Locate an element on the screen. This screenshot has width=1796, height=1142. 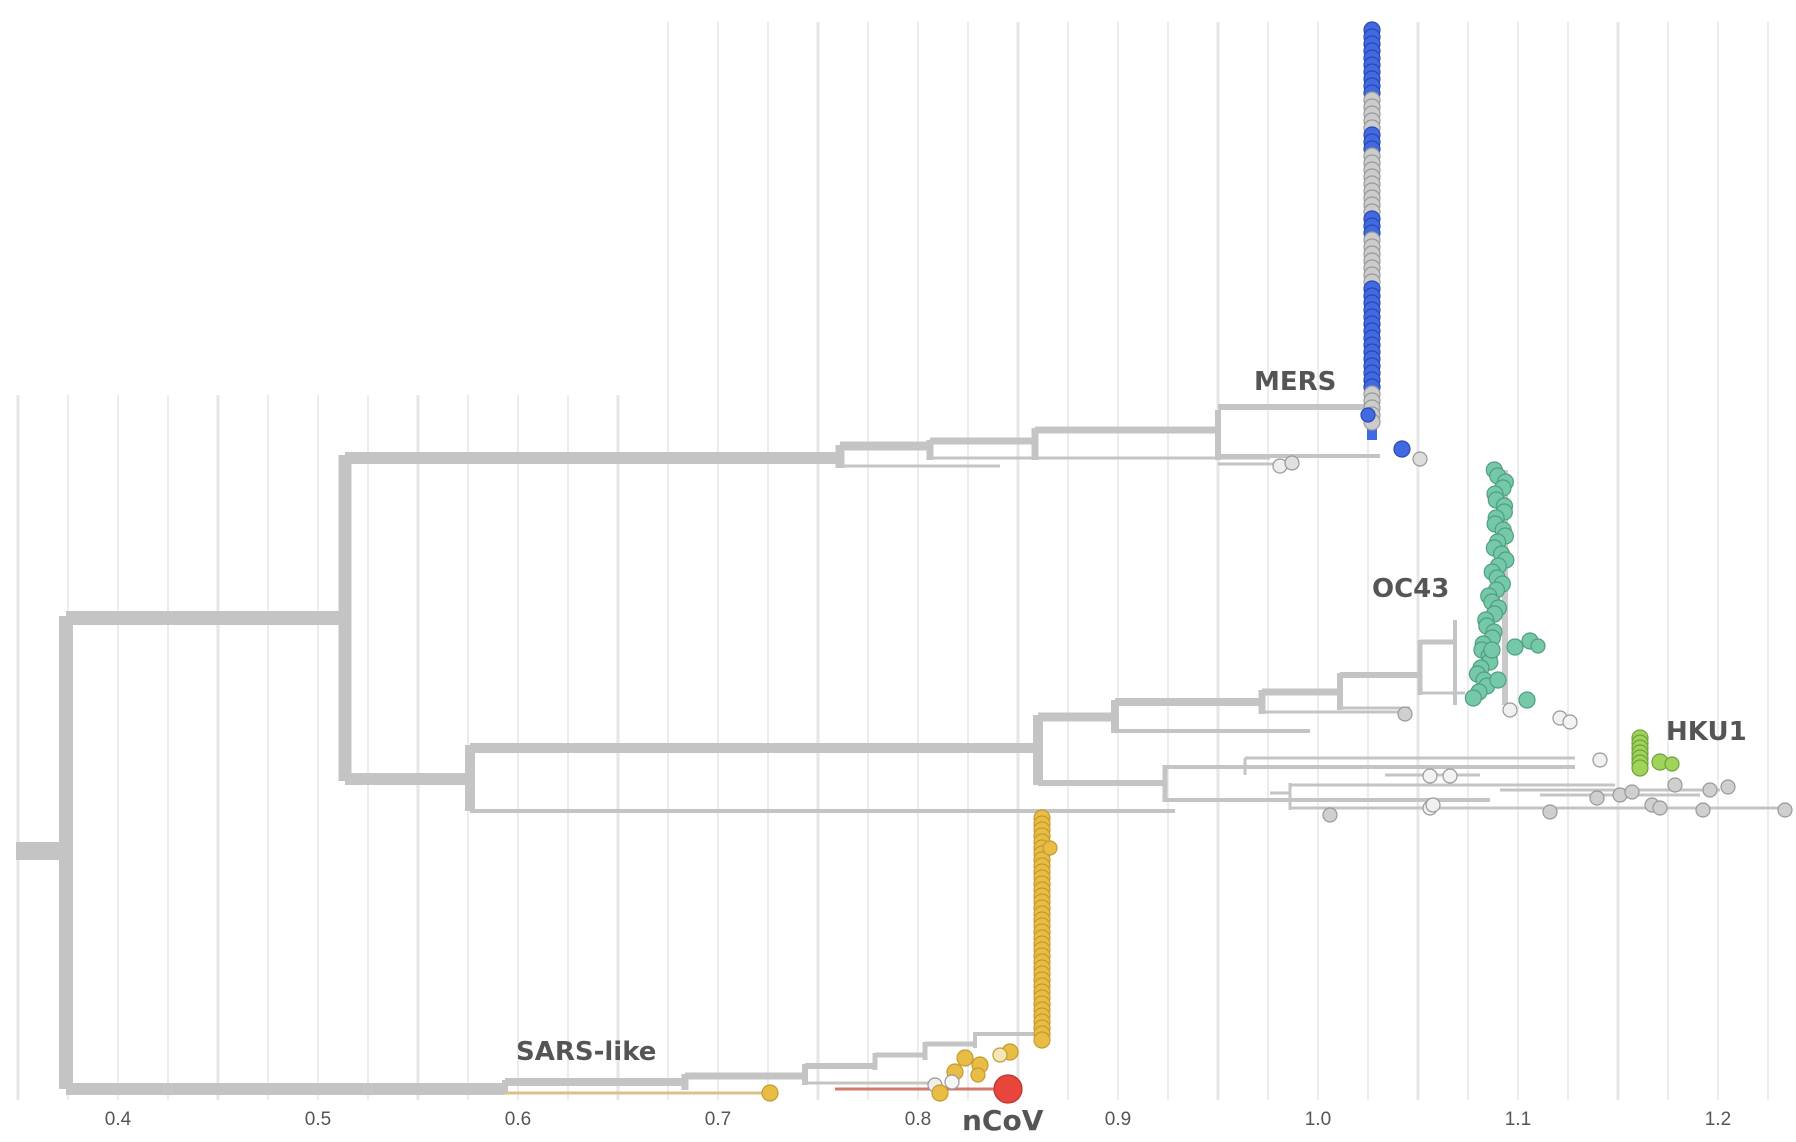
tick-label-0-7: 0.7 is located at coordinates (718, 1119).